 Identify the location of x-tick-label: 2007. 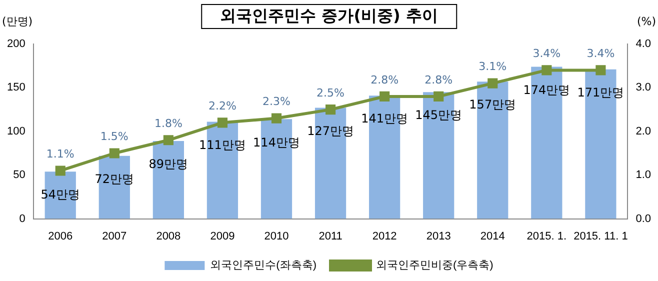
(114, 236).